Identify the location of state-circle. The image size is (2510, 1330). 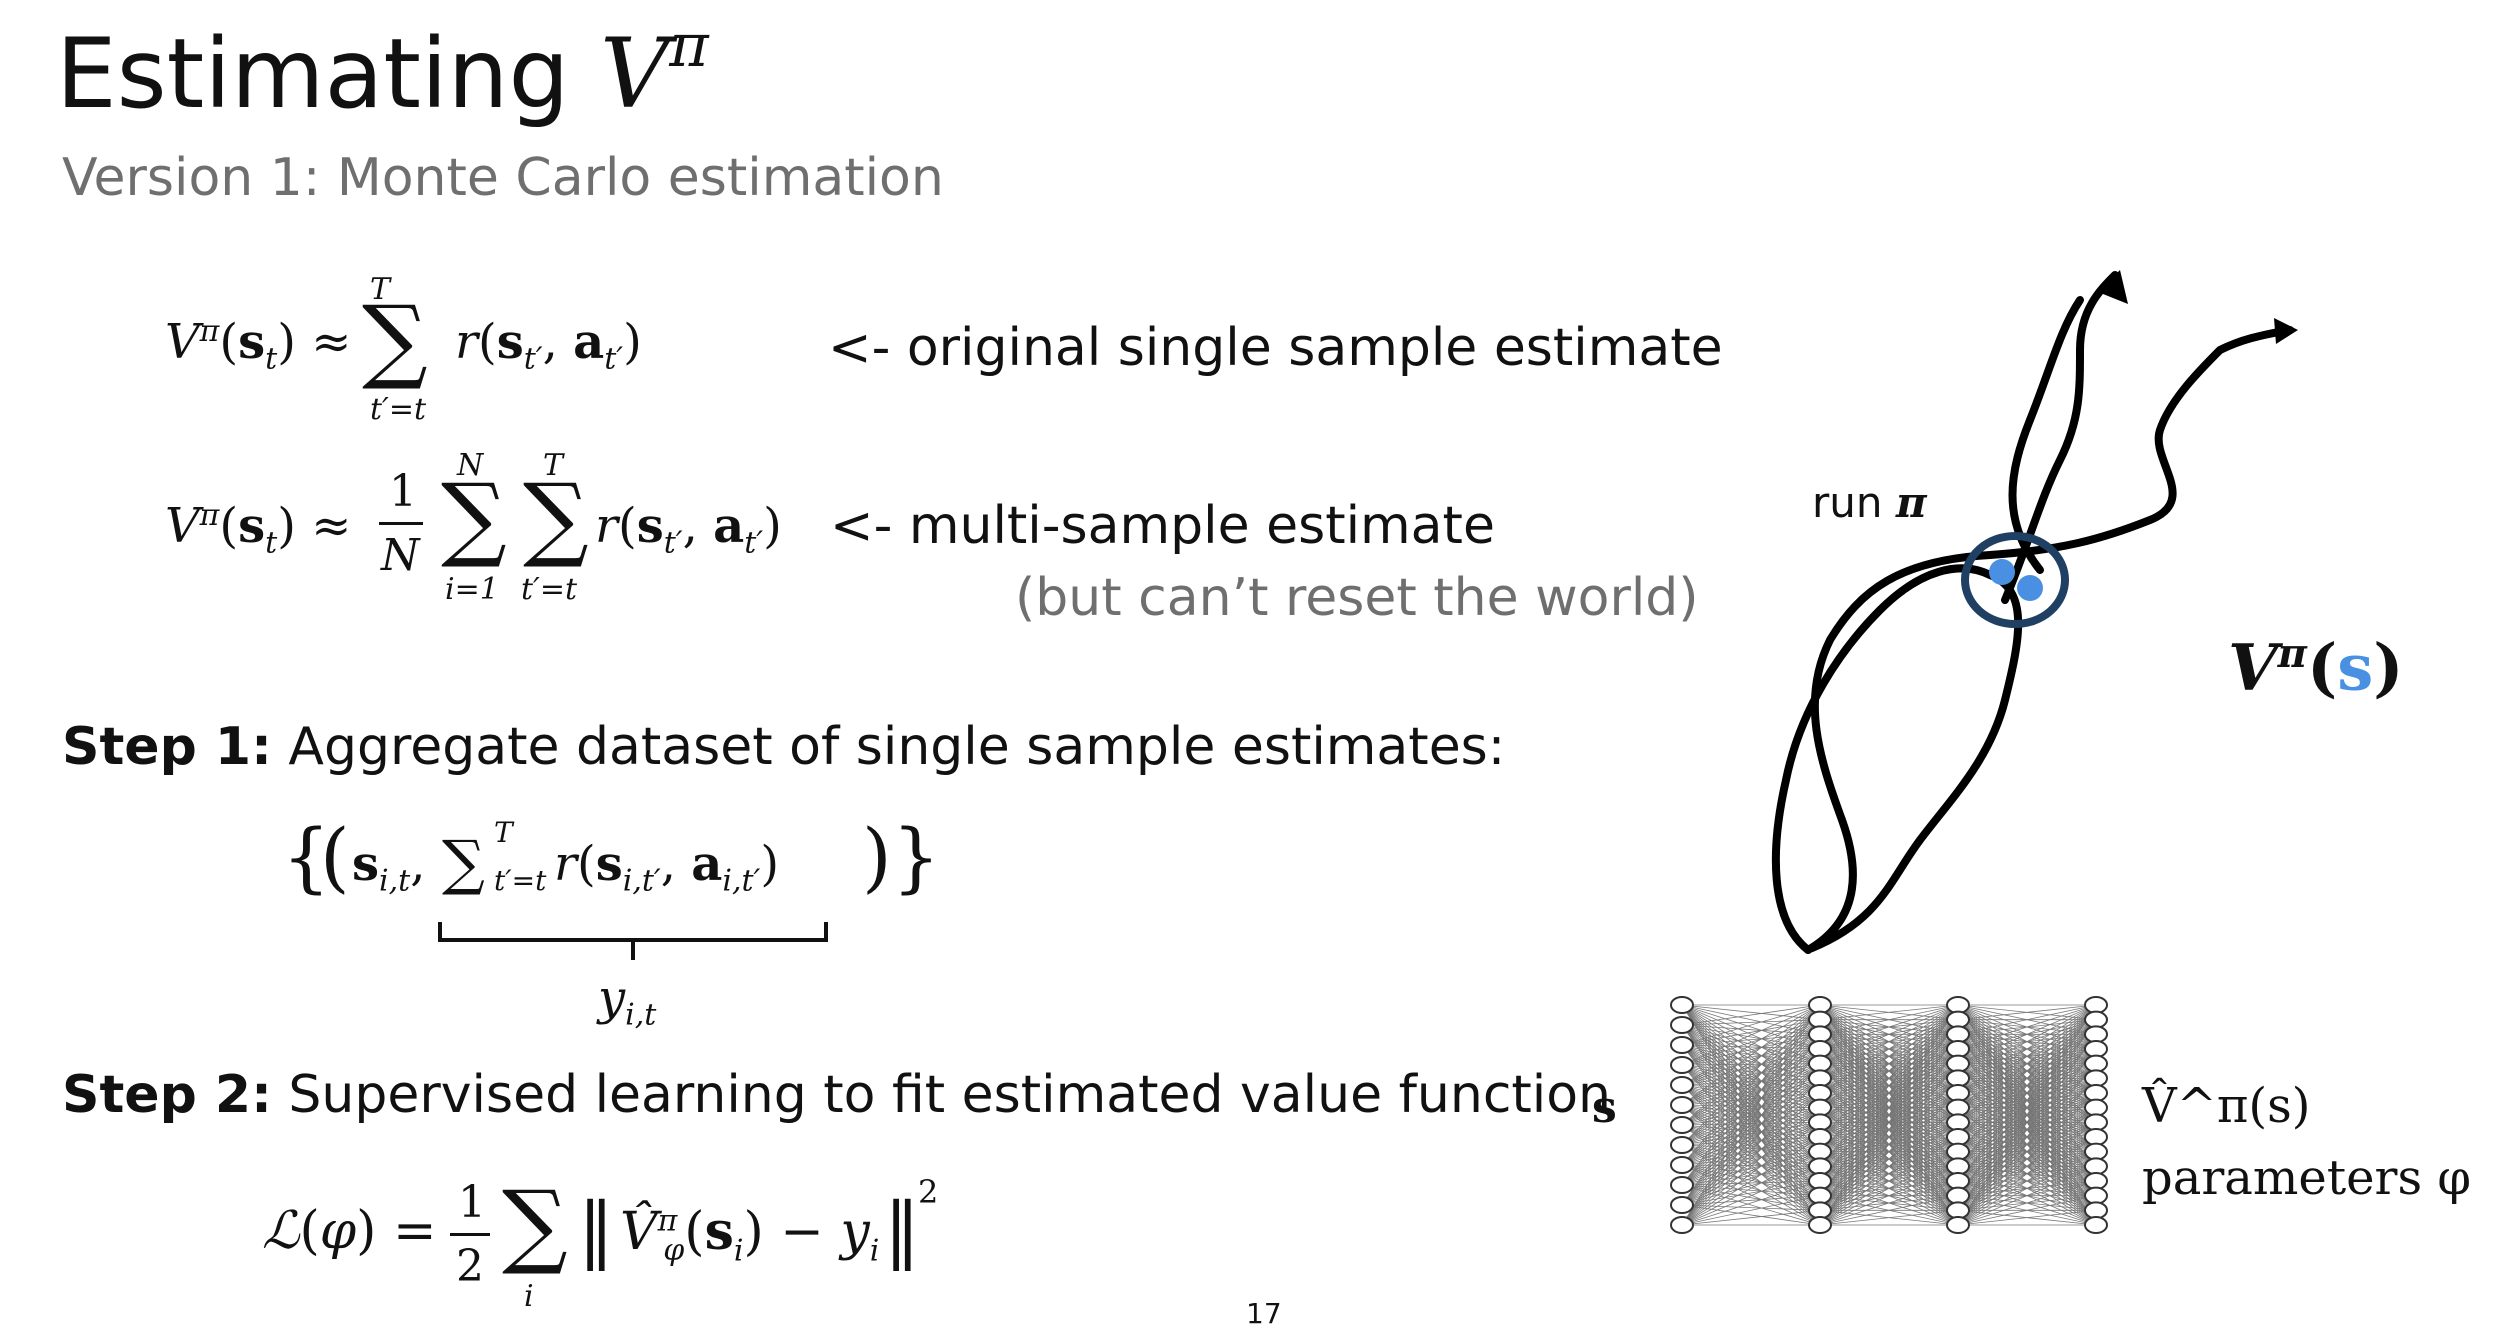
(2015, 580).